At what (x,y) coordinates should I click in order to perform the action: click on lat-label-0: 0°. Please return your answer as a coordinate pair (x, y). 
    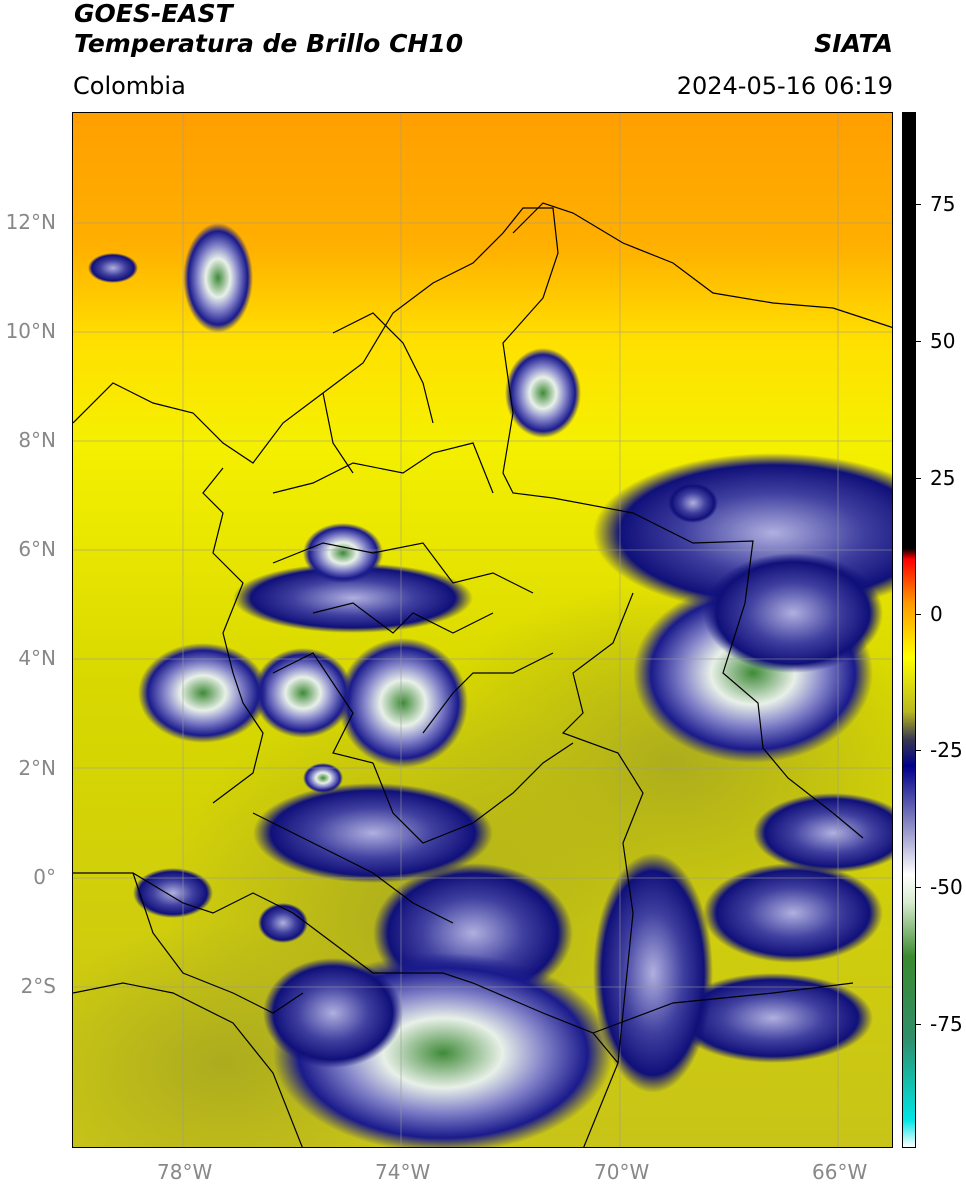
    Looking at the image, I should click on (44, 877).